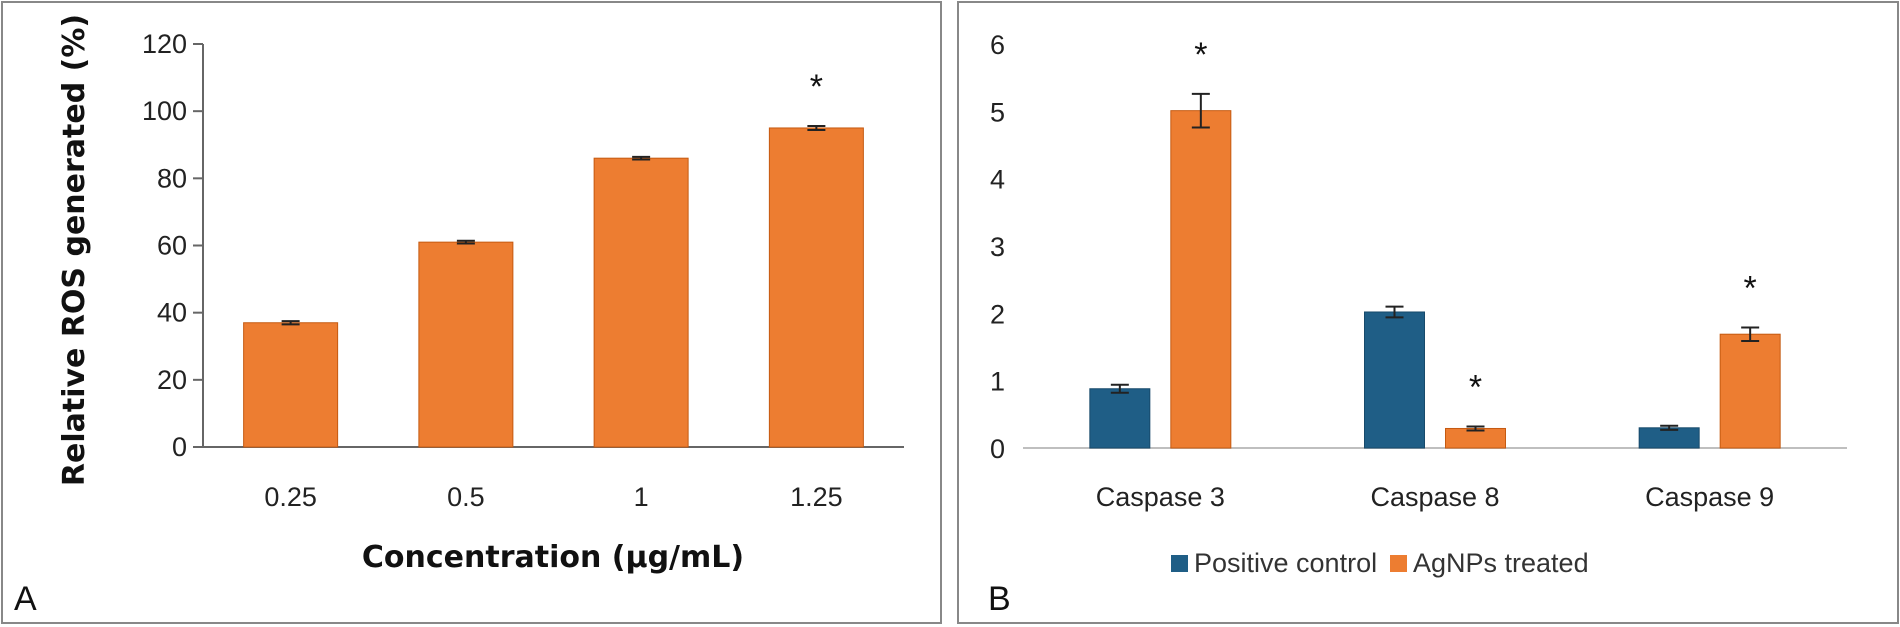 The height and width of the screenshot is (627, 1900). Describe the element at coordinates (164, 44) in the screenshot. I see `panel-a-y-tick-label: 120` at that location.